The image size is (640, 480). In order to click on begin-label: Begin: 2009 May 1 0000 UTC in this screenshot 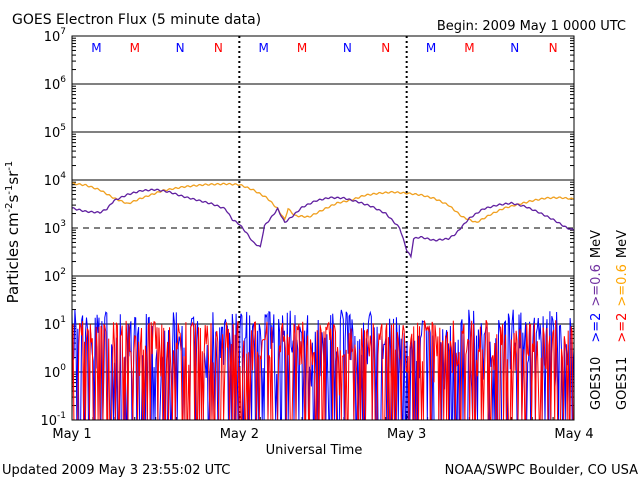, I will do `click(531, 26)`.